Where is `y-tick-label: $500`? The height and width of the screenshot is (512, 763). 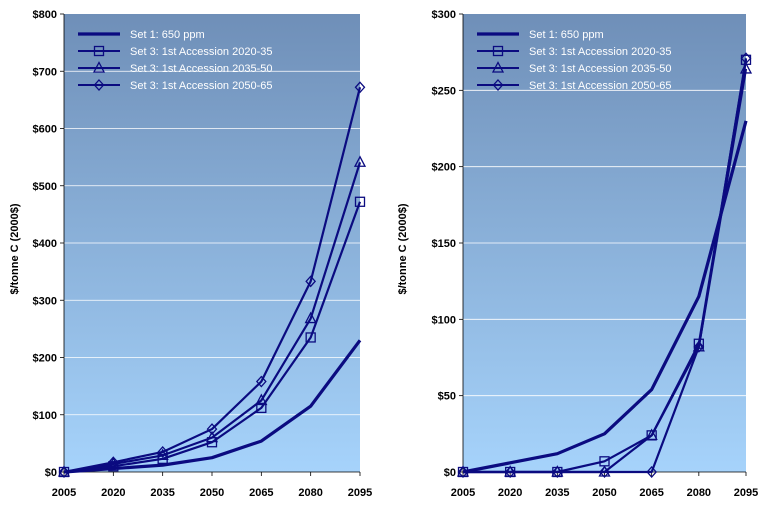 y-tick-label: $500 is located at coordinates (45, 187).